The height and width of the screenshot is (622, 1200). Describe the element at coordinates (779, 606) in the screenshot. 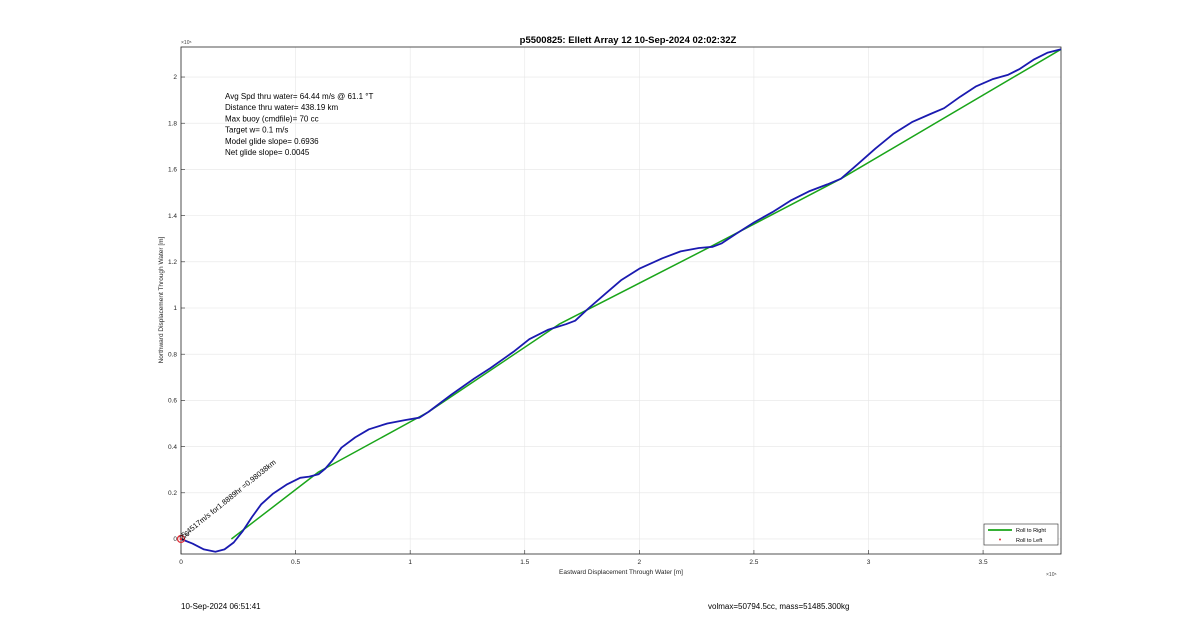

I see `footer-volume-mass: volmax=50794.5cc, mass=51485.300kg` at that location.